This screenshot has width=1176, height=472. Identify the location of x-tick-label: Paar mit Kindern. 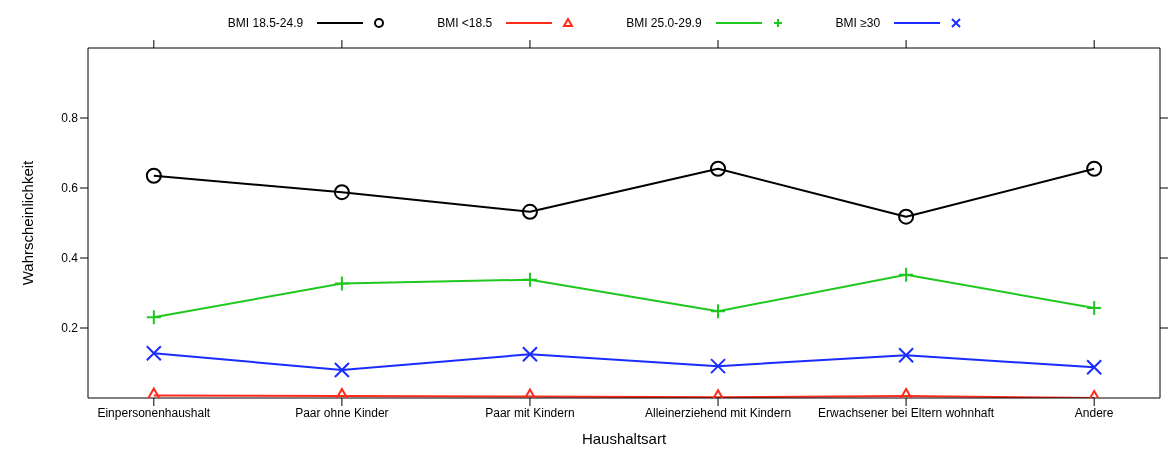
(530, 412).